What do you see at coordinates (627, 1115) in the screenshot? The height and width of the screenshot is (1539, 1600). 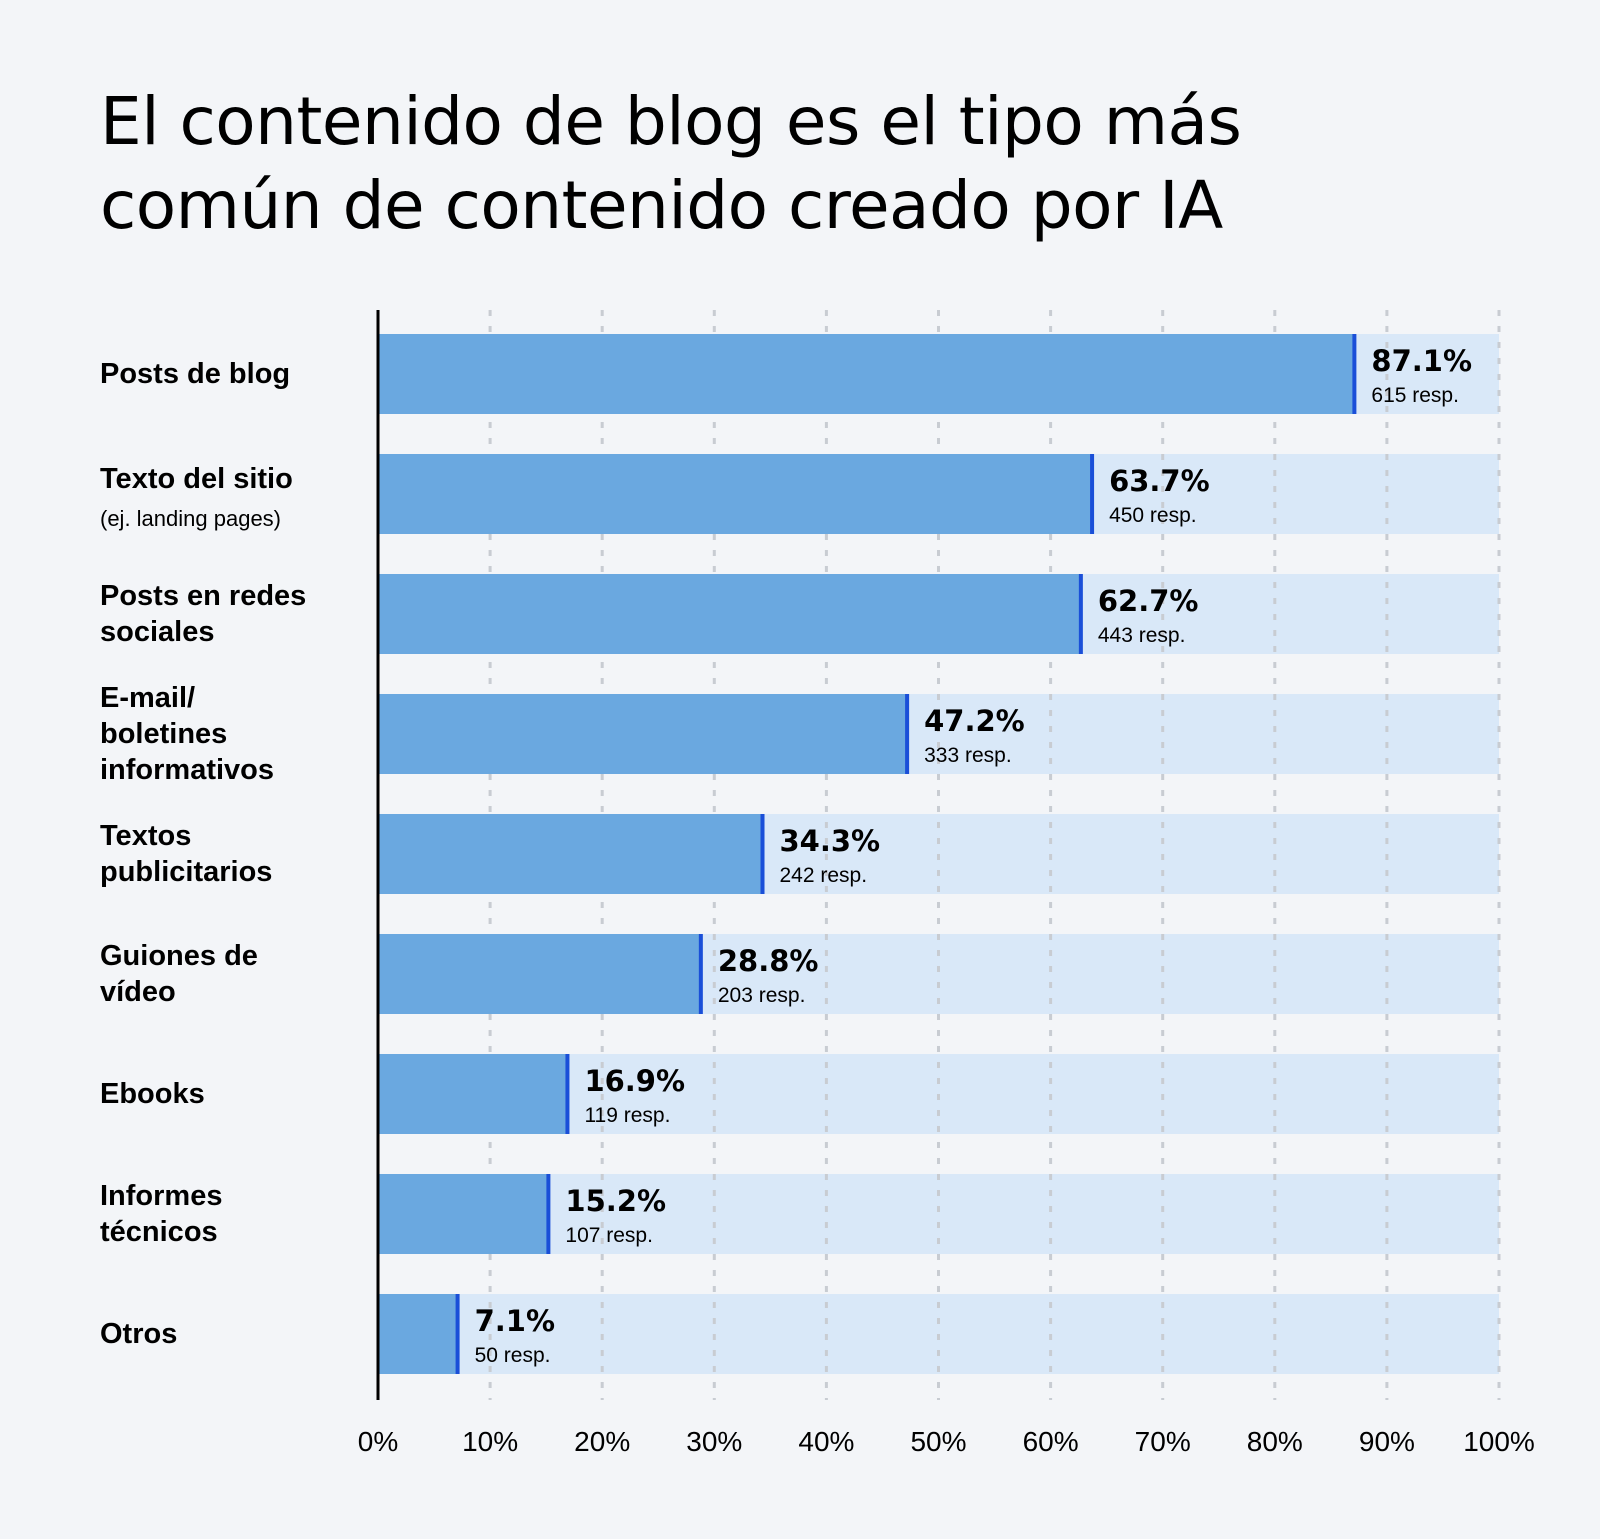 I see `response-count: 119 resp.` at bounding box center [627, 1115].